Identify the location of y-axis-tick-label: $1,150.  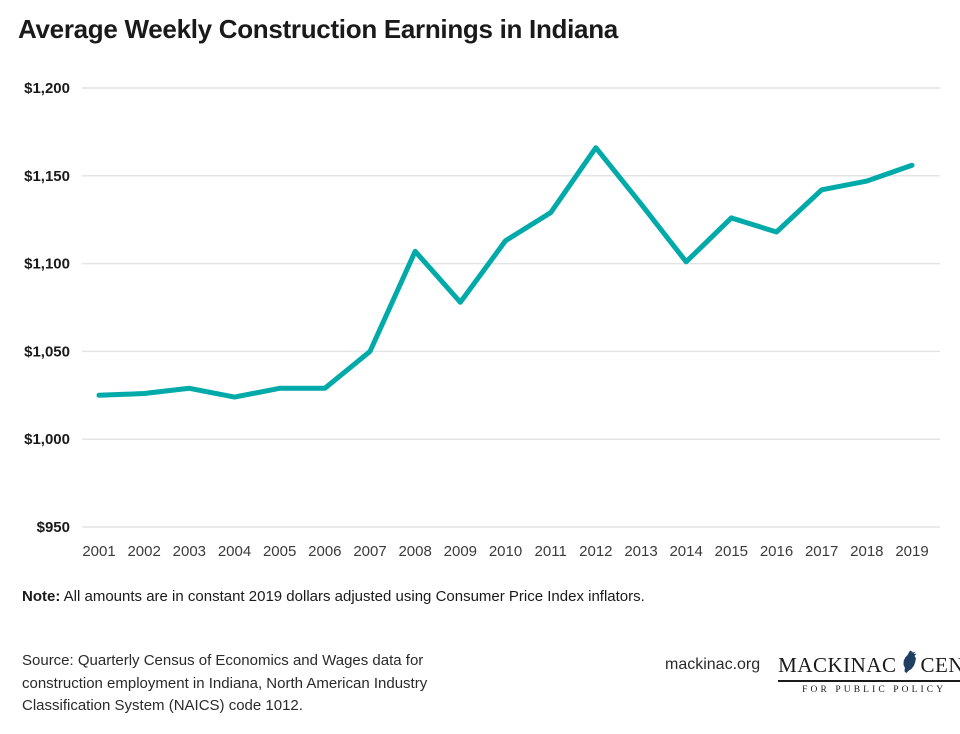
(47, 176).